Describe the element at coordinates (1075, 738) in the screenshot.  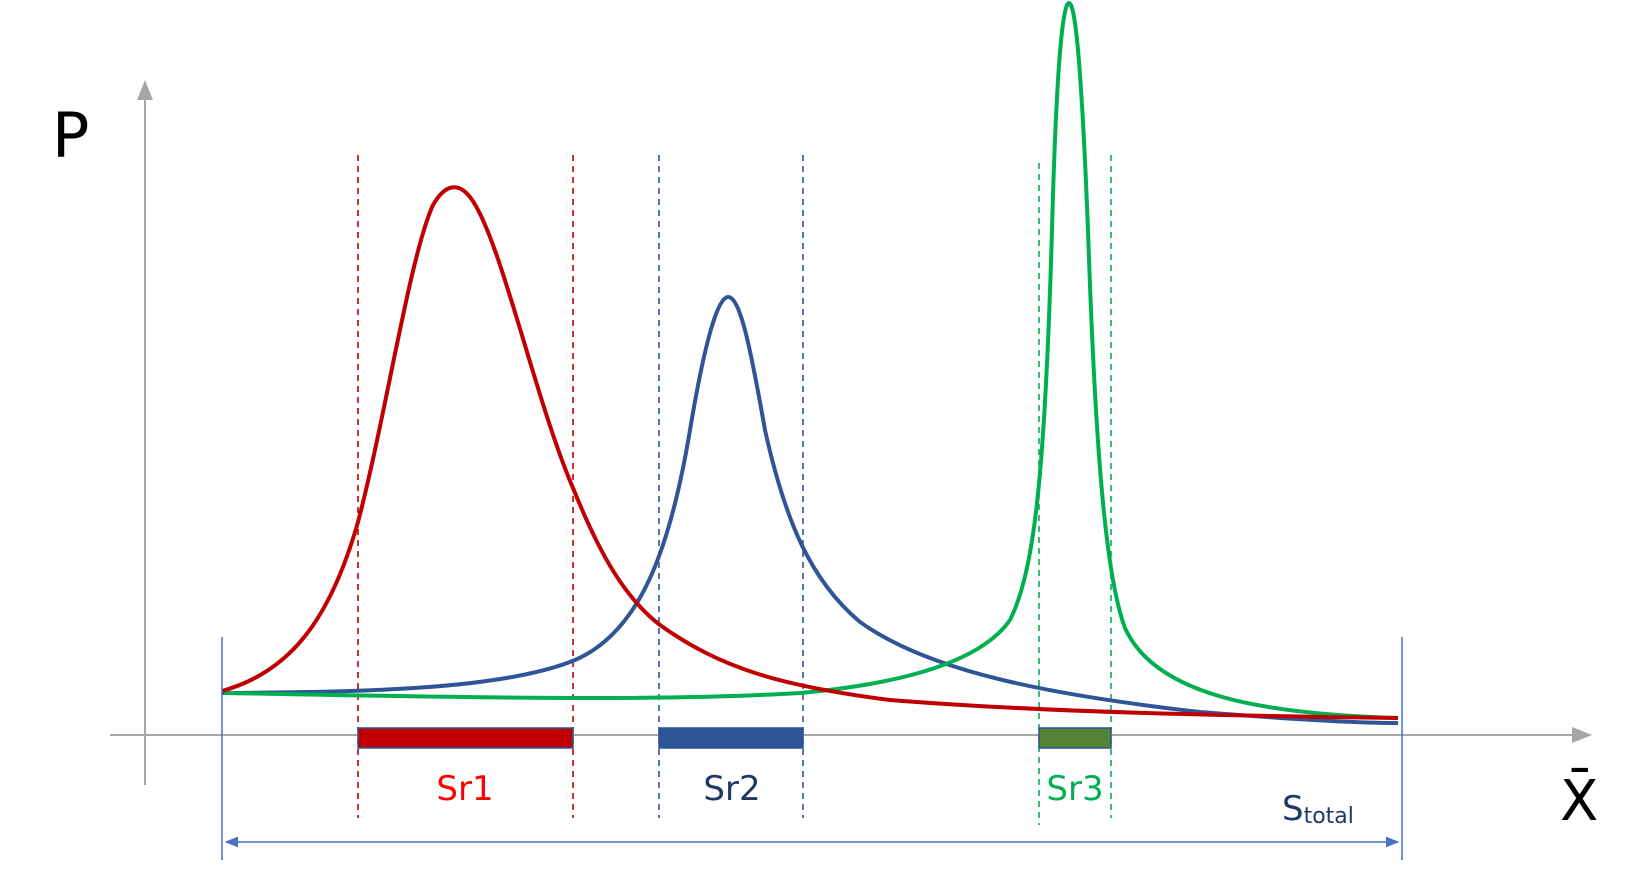
I see `sr3-range-bar` at that location.